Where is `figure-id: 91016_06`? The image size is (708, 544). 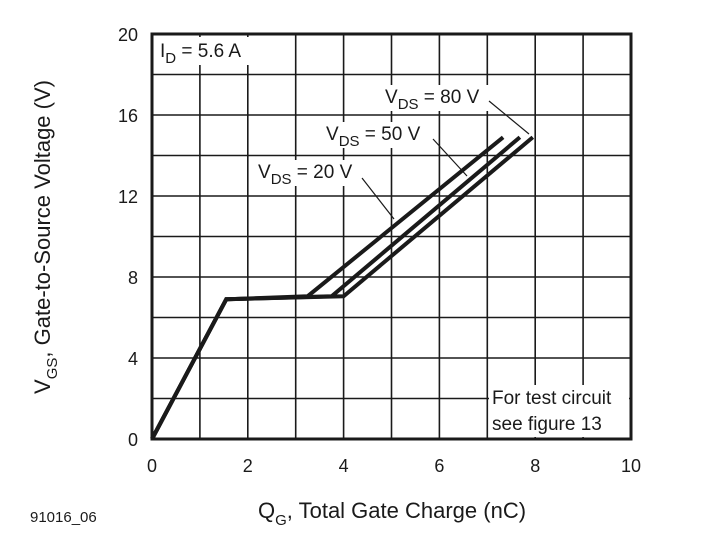 figure-id: 91016_06 is located at coordinates (63, 517).